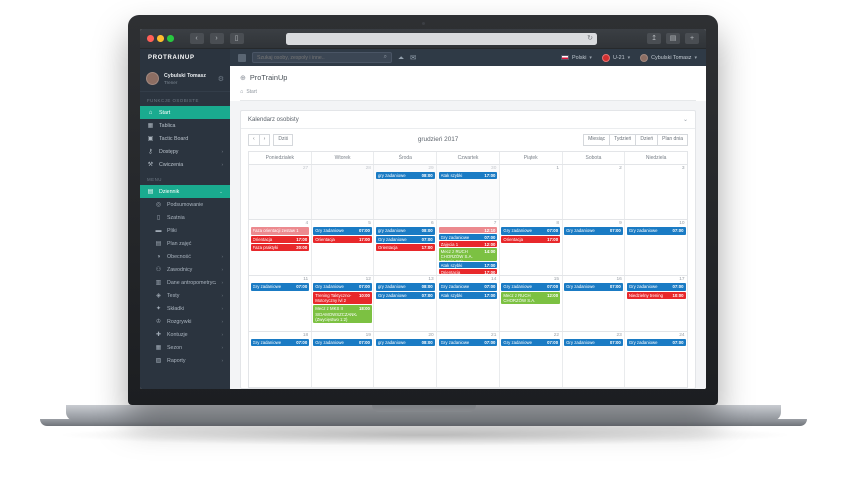 The height and width of the screenshot is (479, 847). What do you see at coordinates (590, 38) in the screenshot?
I see `reload-icon: ↻` at bounding box center [590, 38].